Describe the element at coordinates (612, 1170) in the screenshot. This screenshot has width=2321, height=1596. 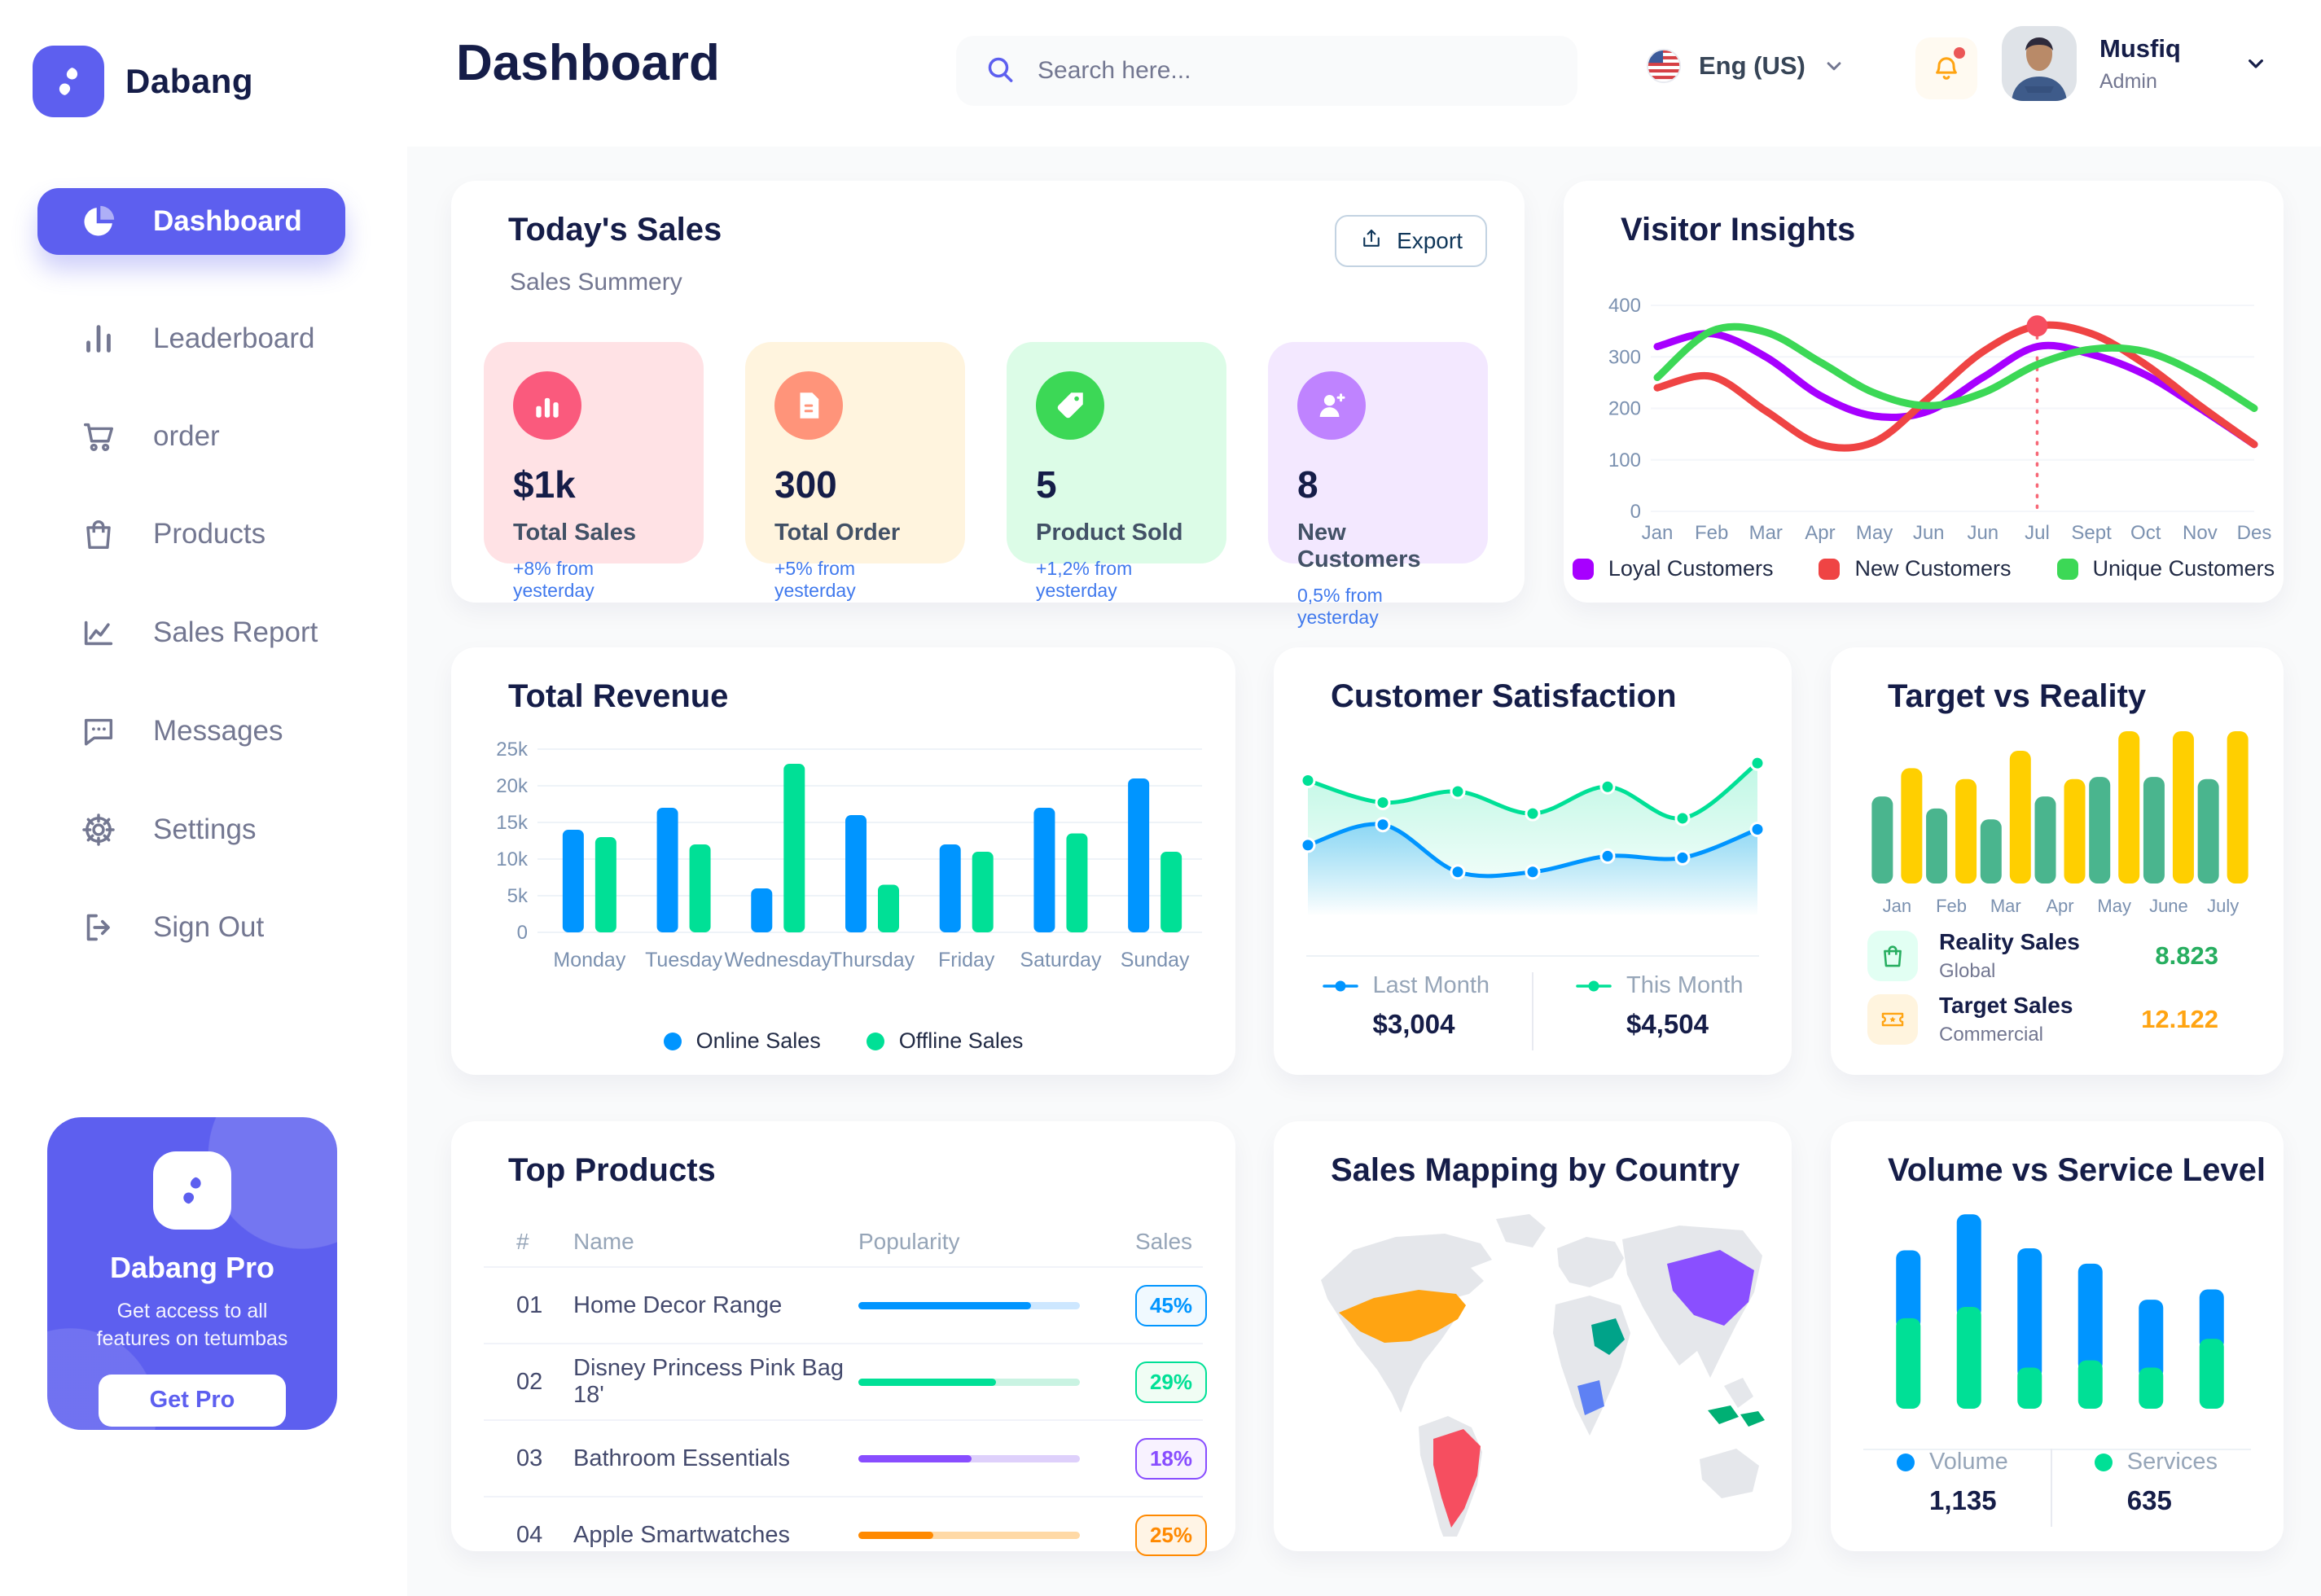
I see `top-products-title: Top Products` at that location.